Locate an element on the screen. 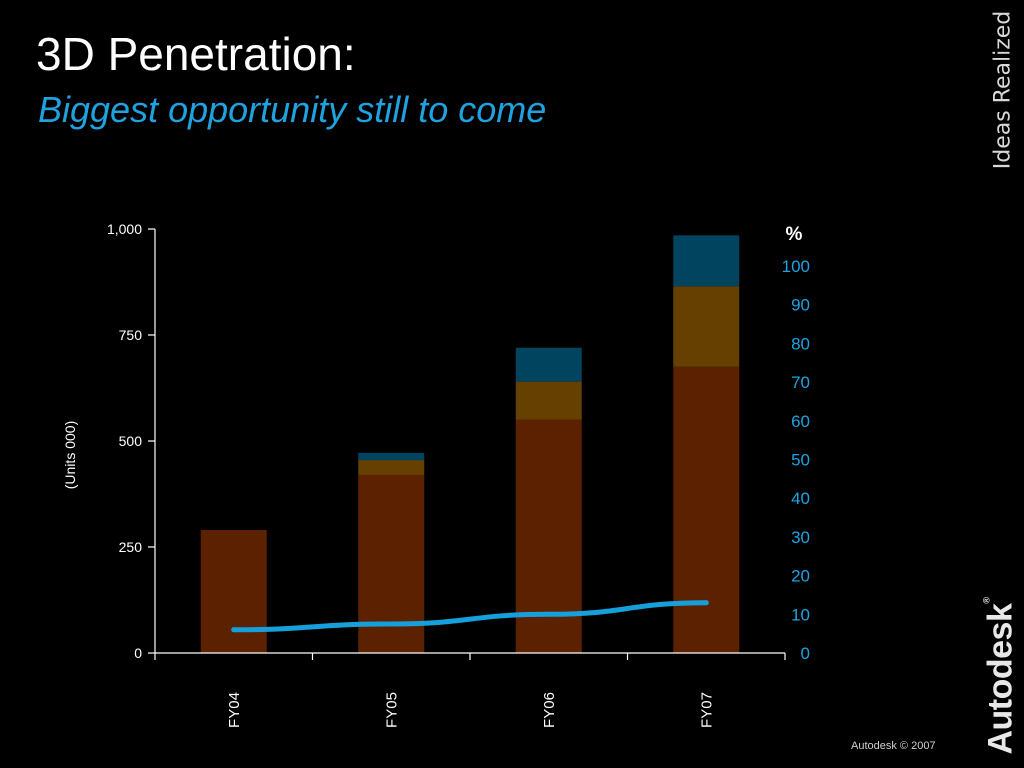 The width and height of the screenshot is (1024, 768). y-tick-label: 1,000 is located at coordinates (124, 229).